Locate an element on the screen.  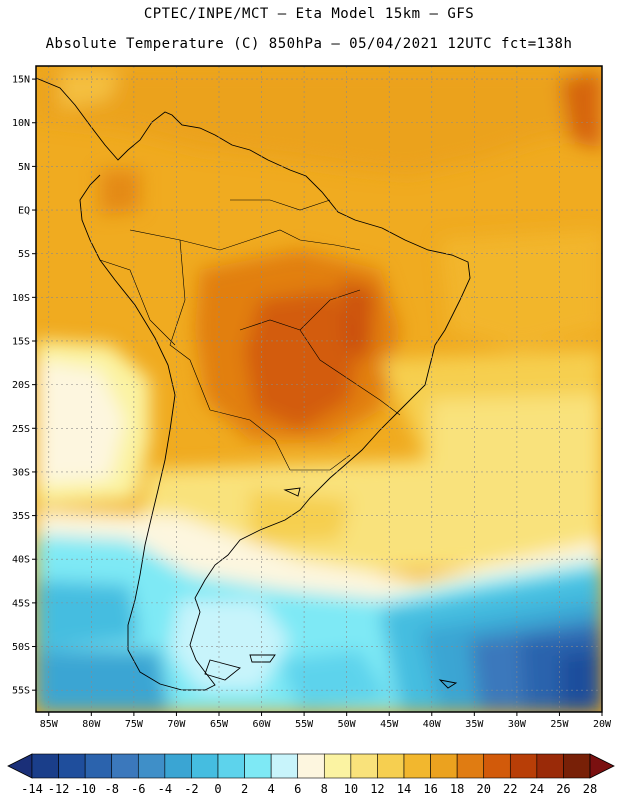
lat-label: 10N is located at coordinates (21, 123).